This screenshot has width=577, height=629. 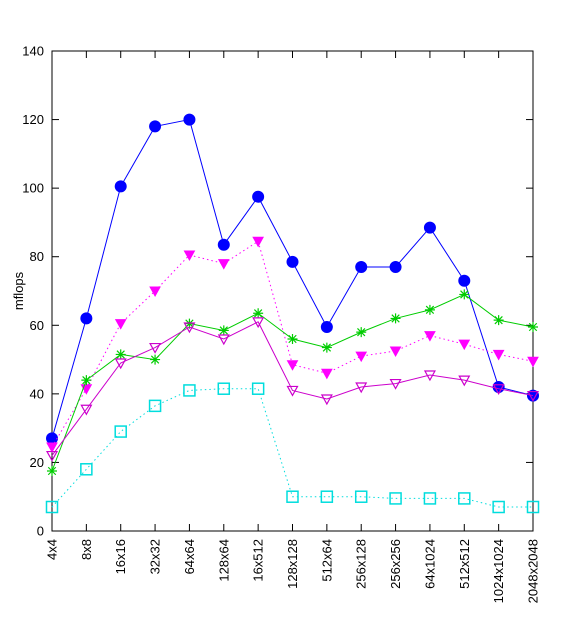 I want to click on y-tick-label: 140, so click(x=33, y=51).